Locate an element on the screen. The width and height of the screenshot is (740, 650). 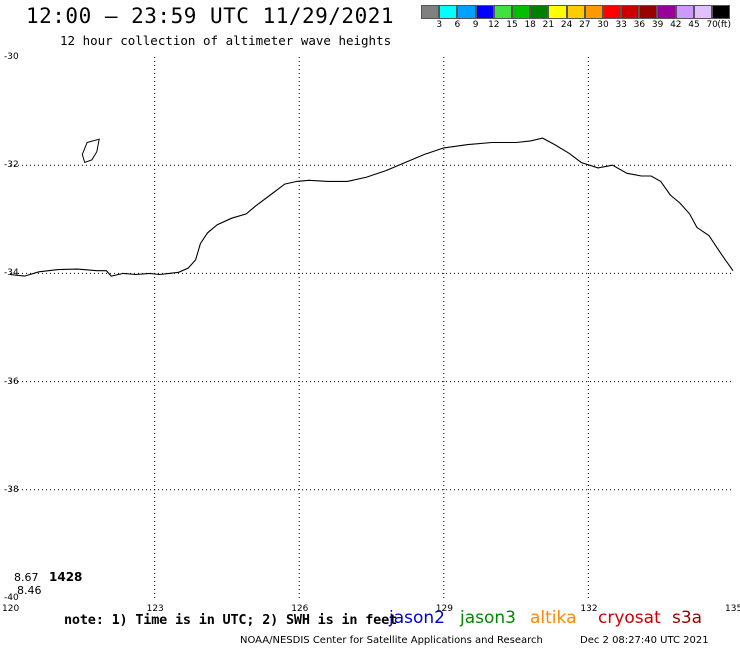
satellite-label-cryosat: cryosat is located at coordinates (629, 618).